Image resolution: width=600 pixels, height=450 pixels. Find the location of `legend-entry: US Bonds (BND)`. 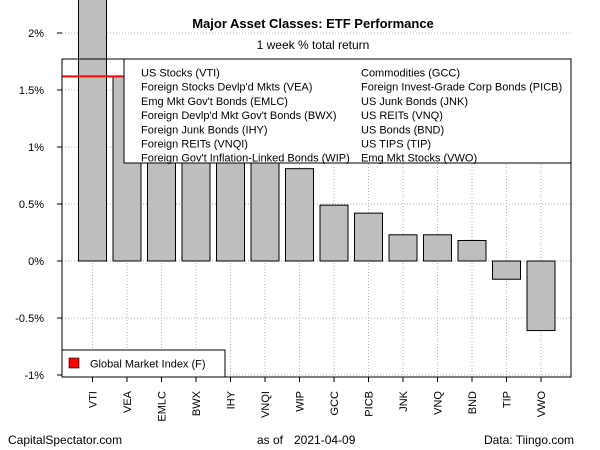

legend-entry: US Bonds (BND) is located at coordinates (402, 130).